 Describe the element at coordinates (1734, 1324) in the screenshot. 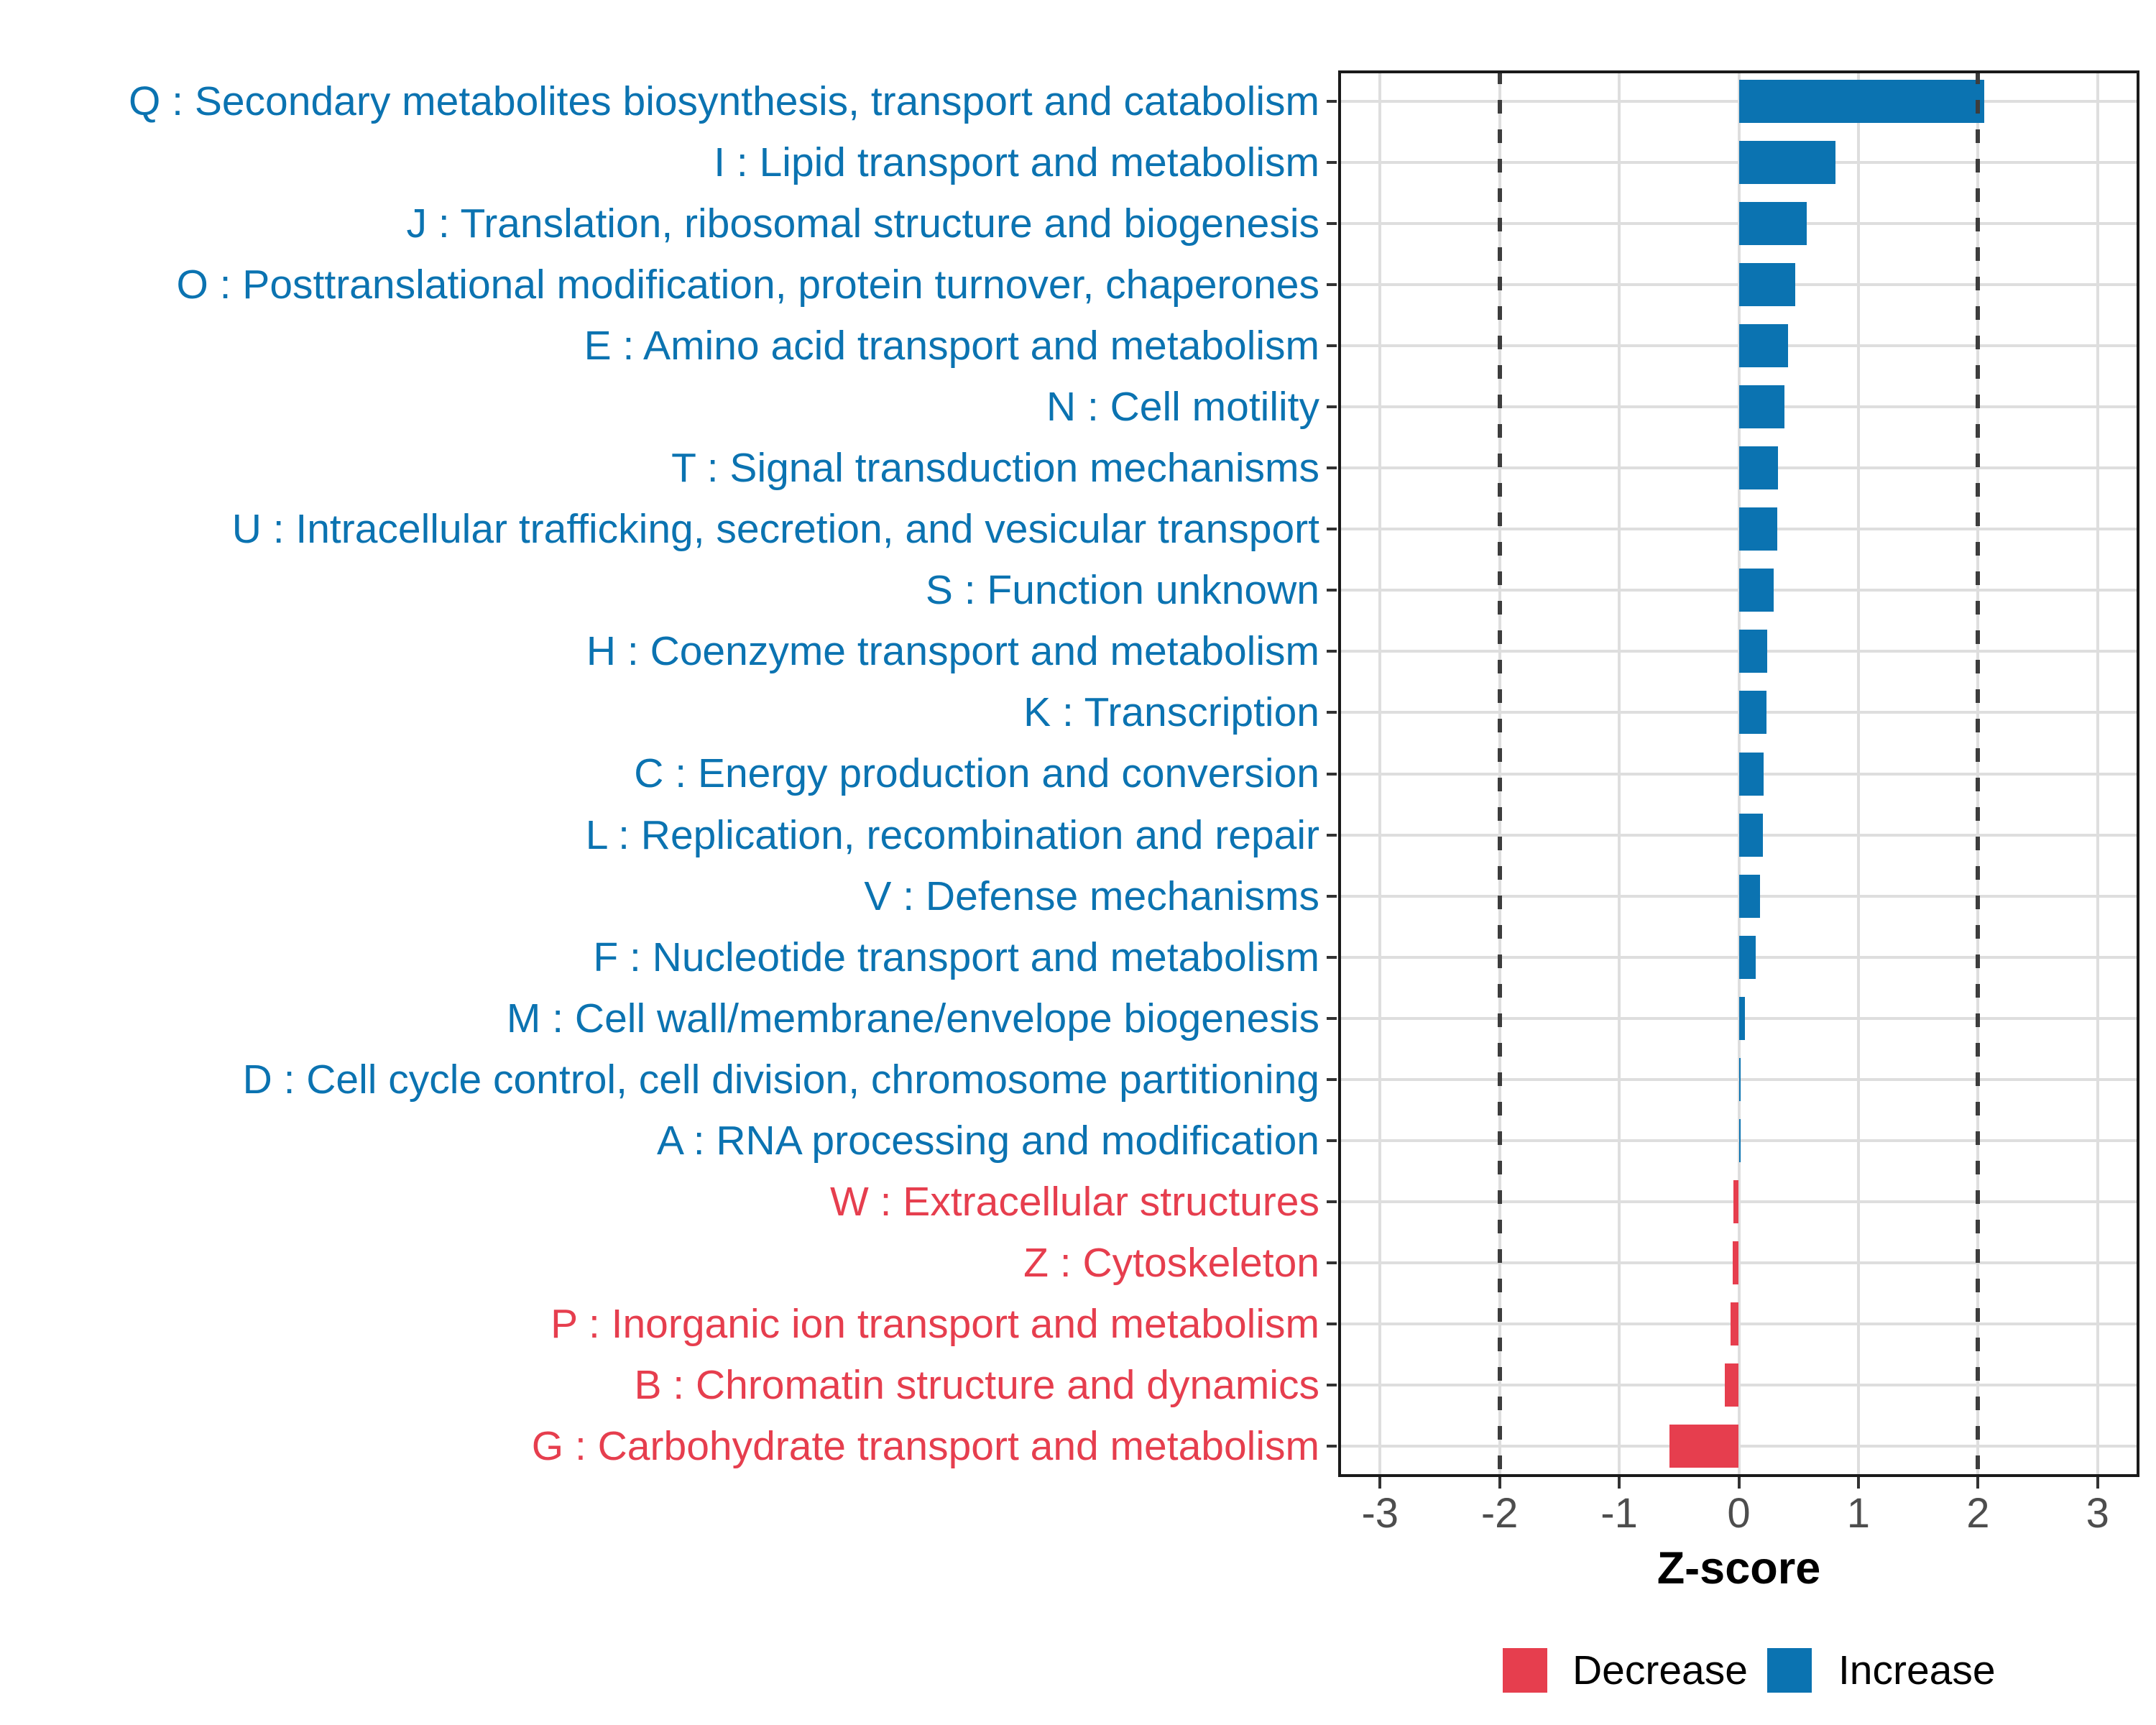

I see `bar-P` at that location.